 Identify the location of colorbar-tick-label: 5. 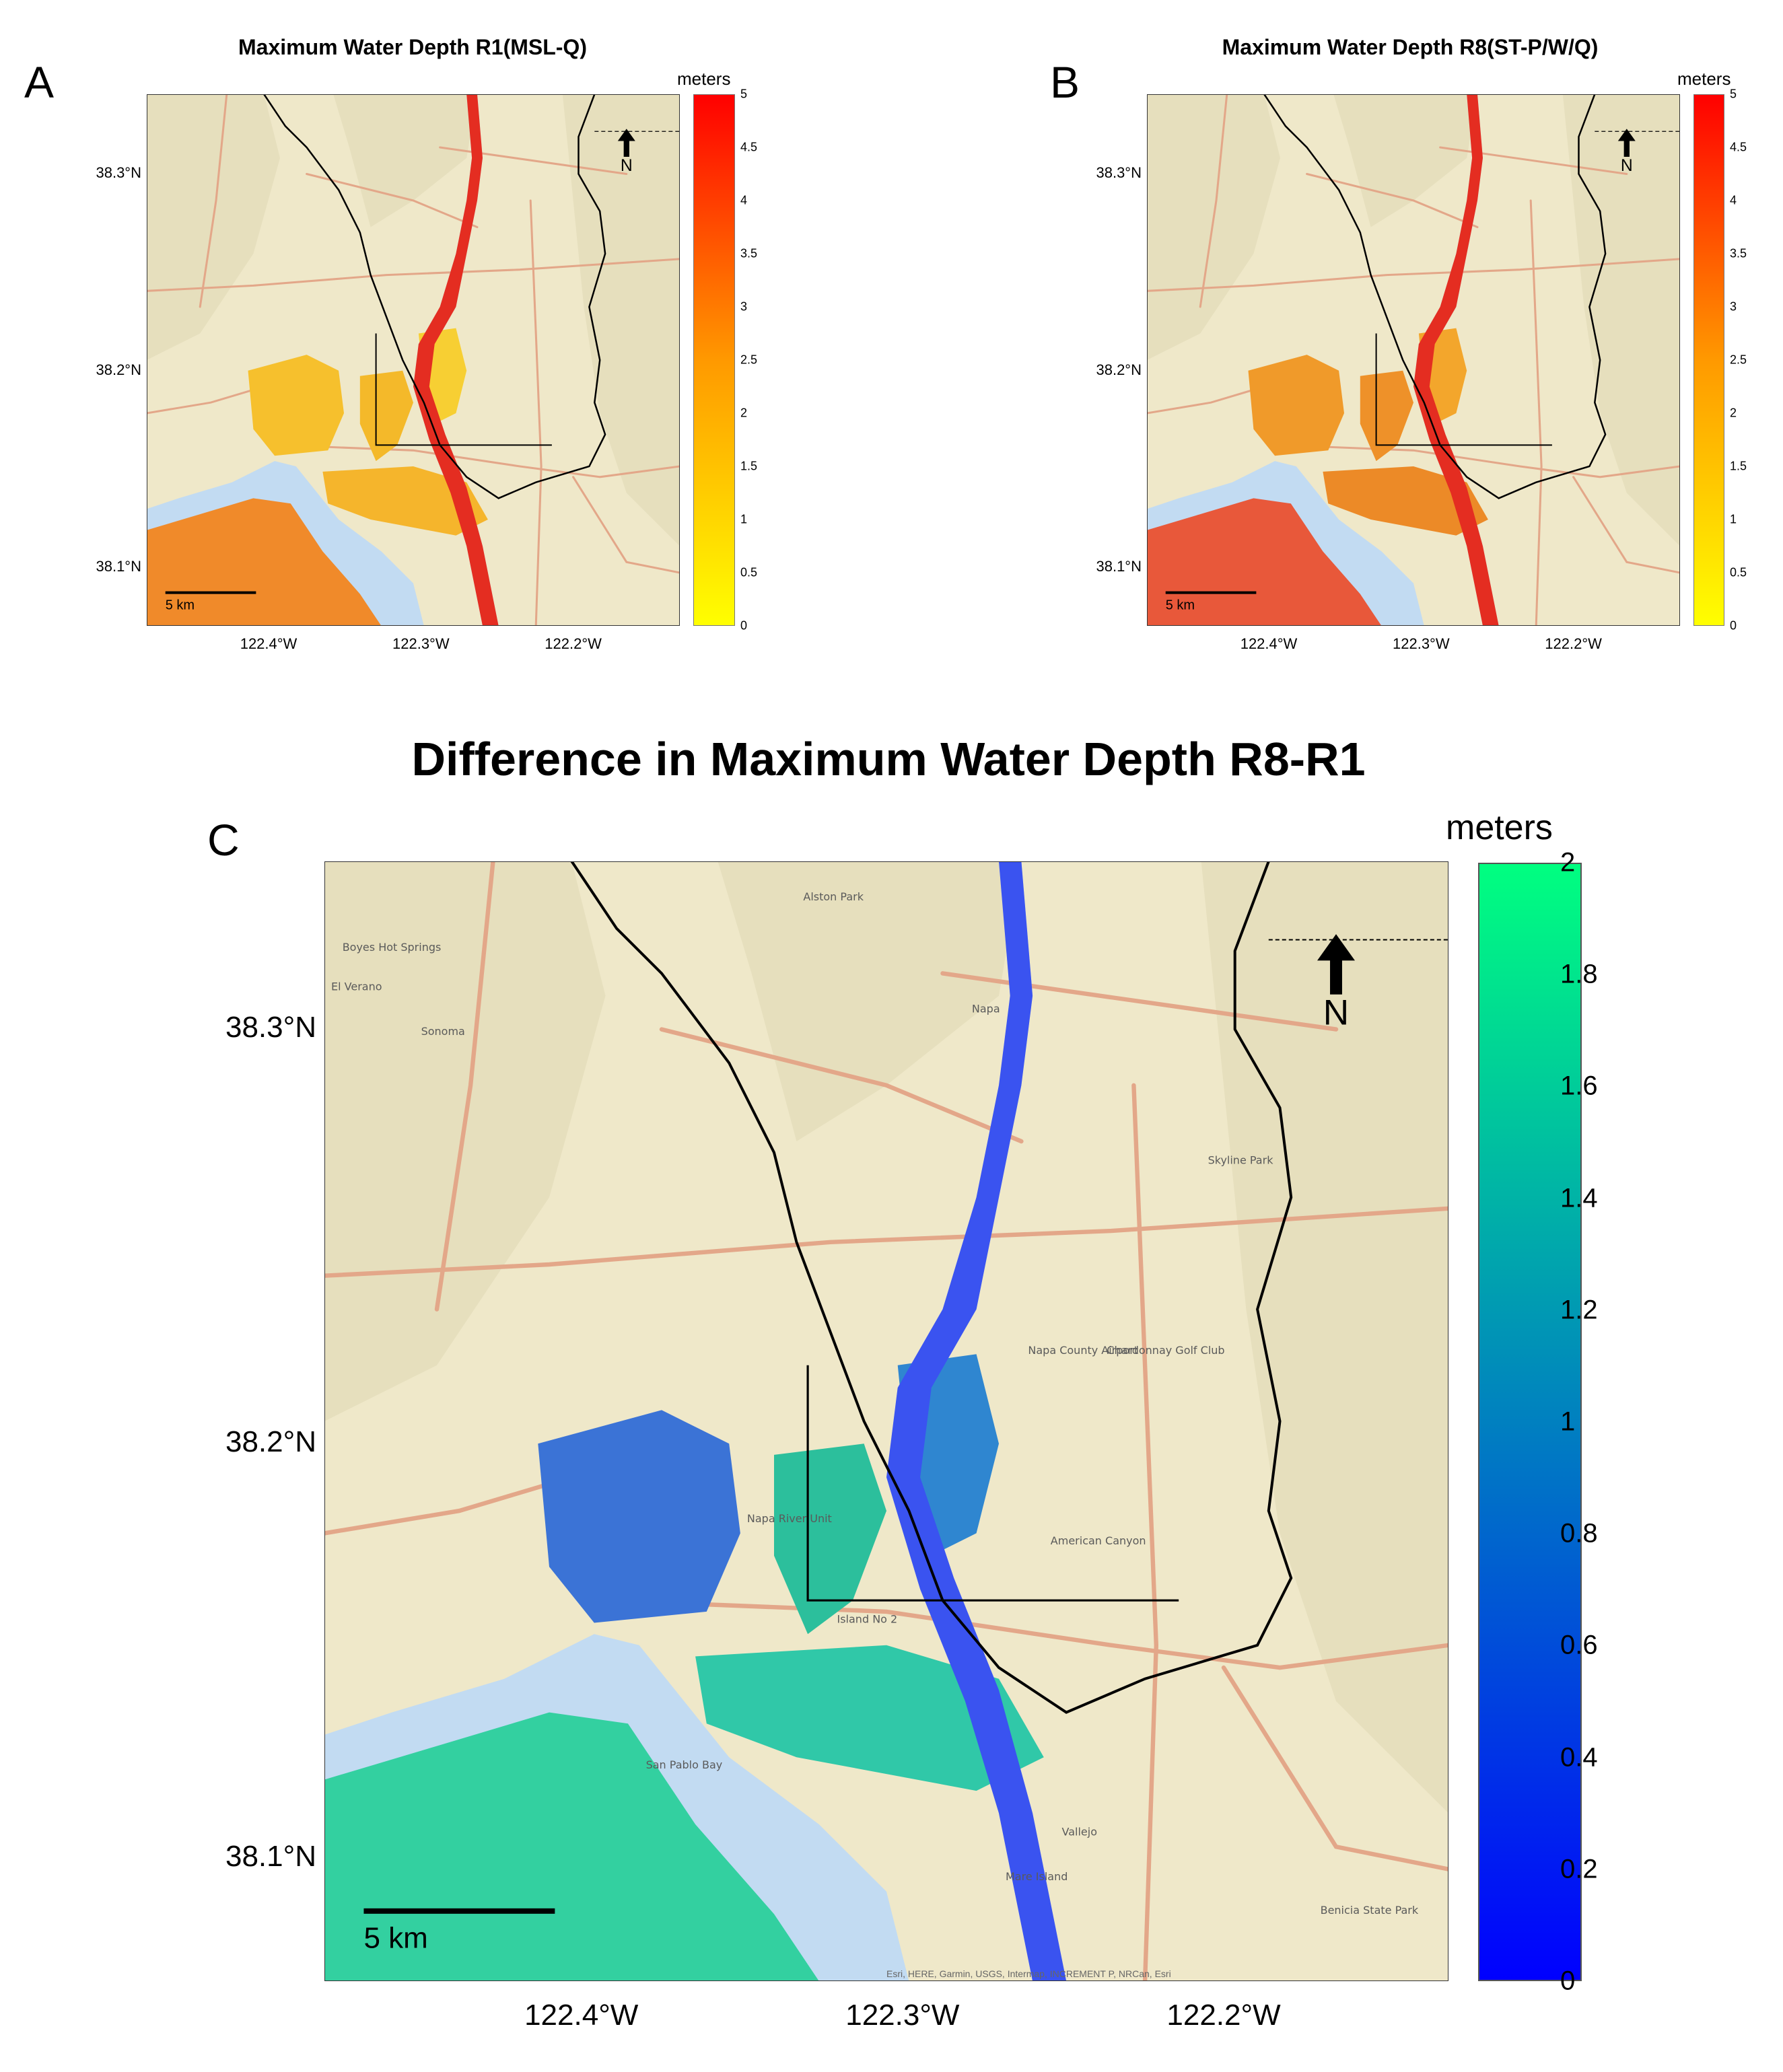
(744, 94).